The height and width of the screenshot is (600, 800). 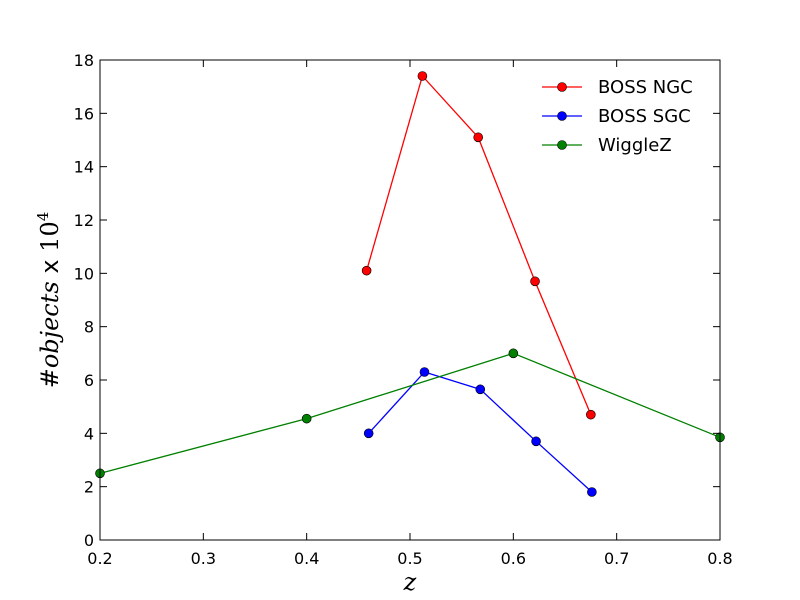 I want to click on x-tick-label: 0.8, so click(x=719, y=558).